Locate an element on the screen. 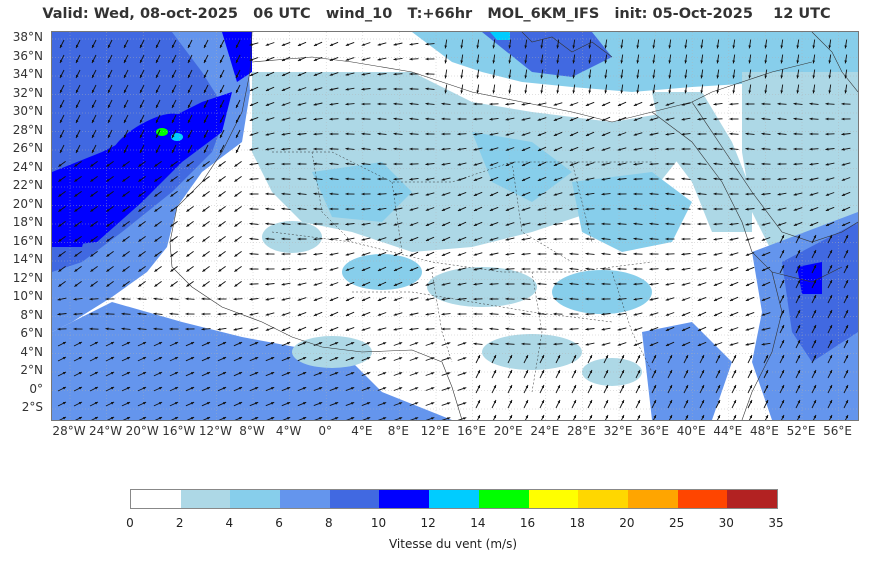  lon-label: 12°W is located at coordinates (215, 431).